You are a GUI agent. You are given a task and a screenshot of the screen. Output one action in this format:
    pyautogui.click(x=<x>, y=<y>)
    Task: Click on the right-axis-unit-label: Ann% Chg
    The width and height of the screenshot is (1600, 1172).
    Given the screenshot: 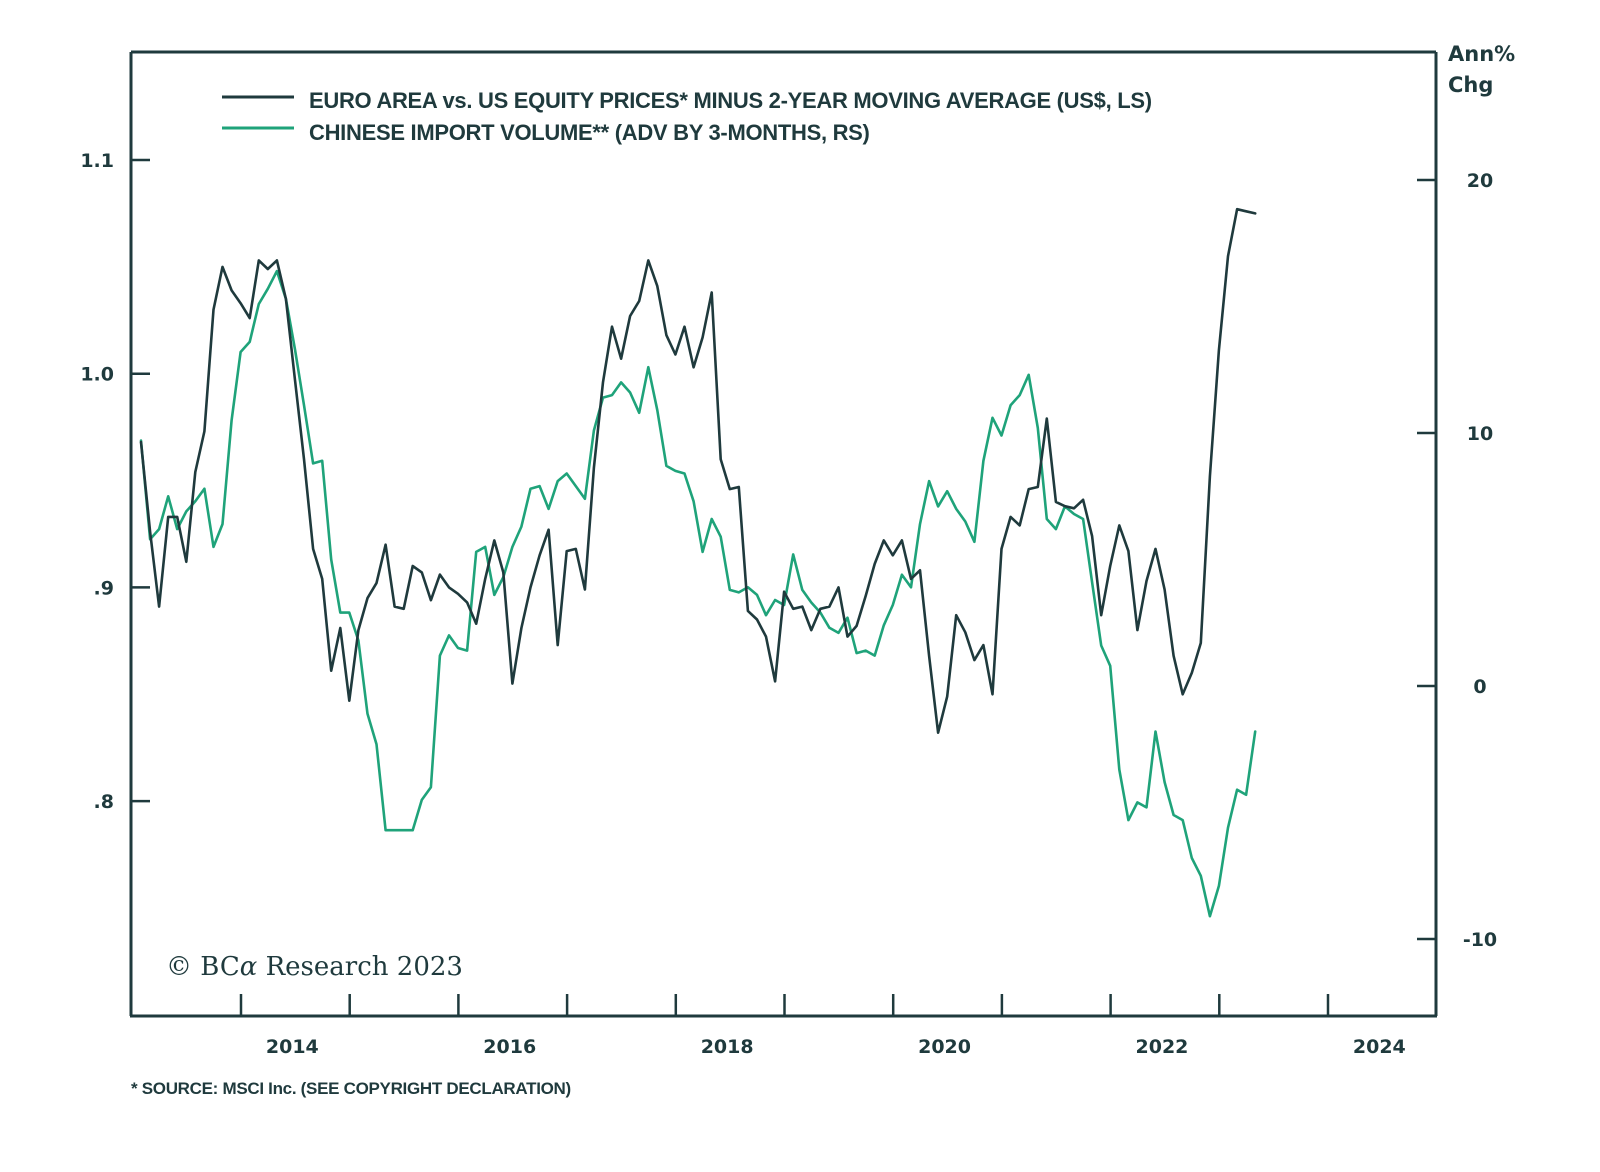 What is the action you would take?
    pyautogui.click(x=1481, y=69)
    